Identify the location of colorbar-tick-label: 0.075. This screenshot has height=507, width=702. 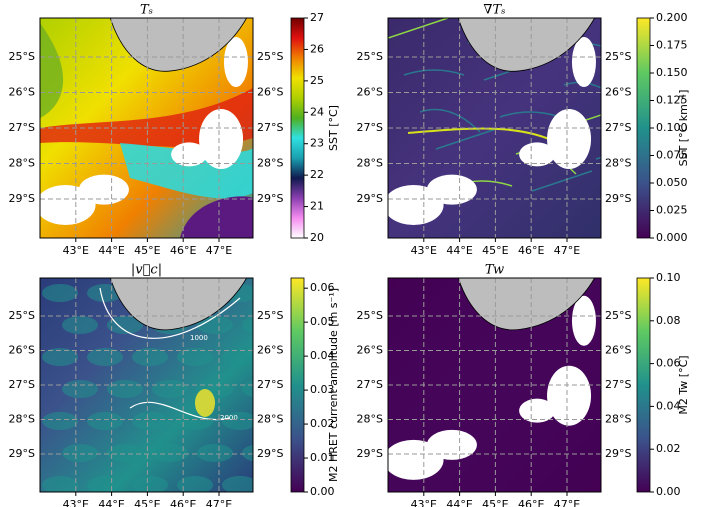
(672, 155).